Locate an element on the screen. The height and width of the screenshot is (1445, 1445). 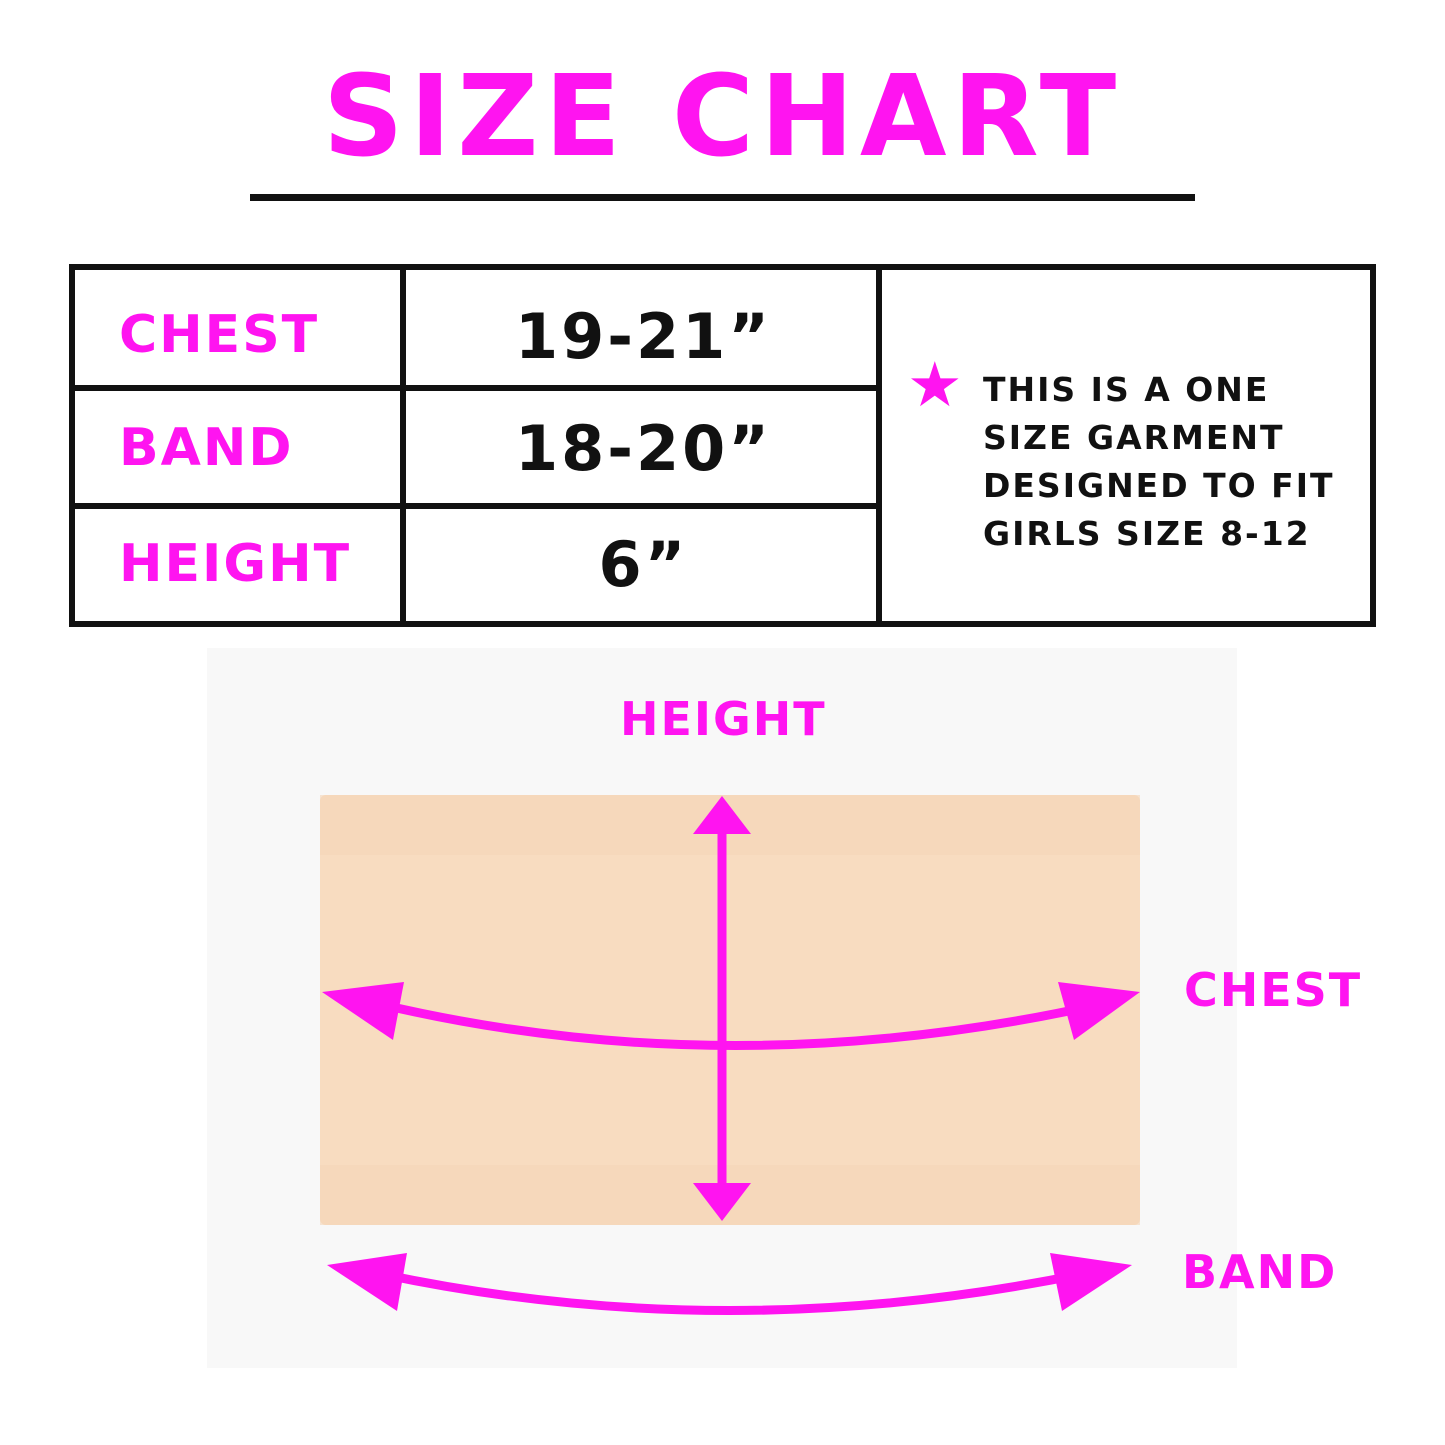
row-label-band: BAND is located at coordinates (206, 448).